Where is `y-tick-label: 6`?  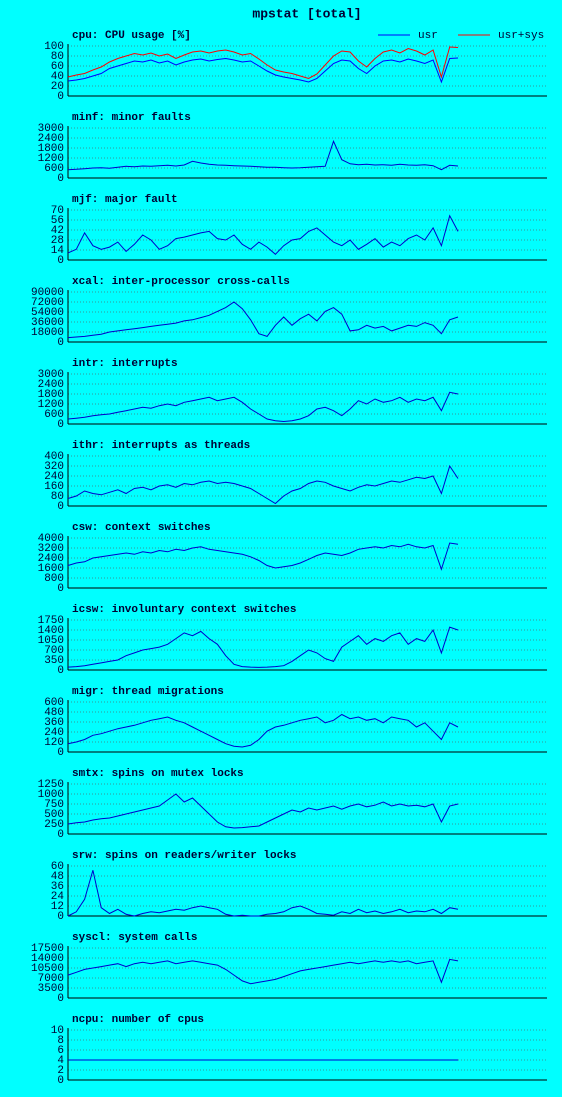 y-tick-label: 6 is located at coordinates (60, 1051).